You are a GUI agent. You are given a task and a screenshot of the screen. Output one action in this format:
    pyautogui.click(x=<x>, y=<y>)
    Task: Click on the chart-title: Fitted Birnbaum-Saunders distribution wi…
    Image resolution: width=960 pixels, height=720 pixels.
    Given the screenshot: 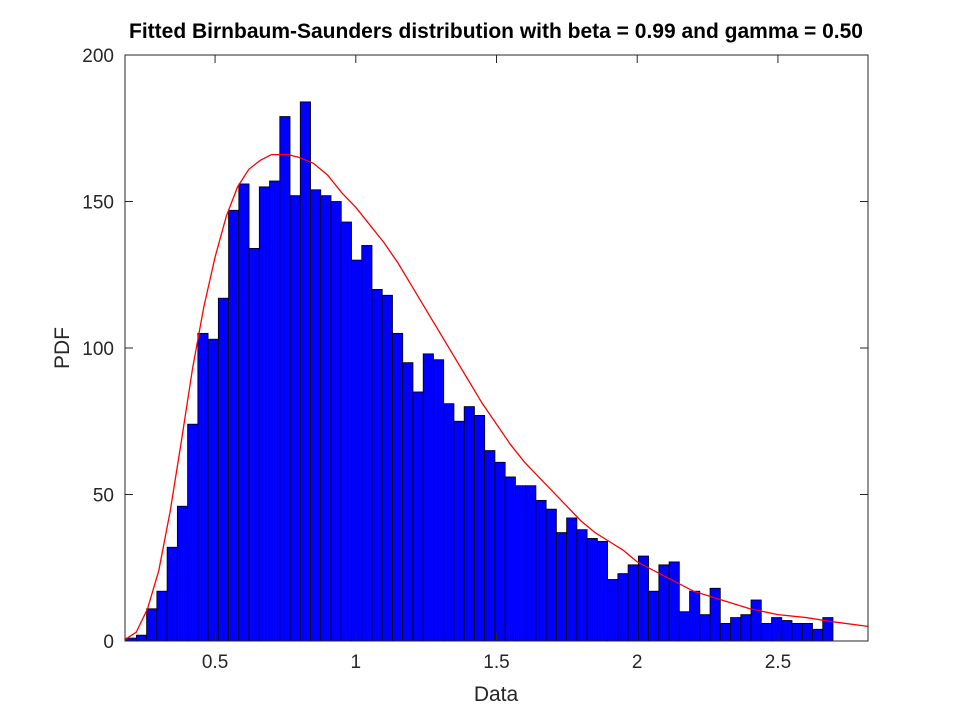 What is the action you would take?
    pyautogui.click(x=496, y=31)
    